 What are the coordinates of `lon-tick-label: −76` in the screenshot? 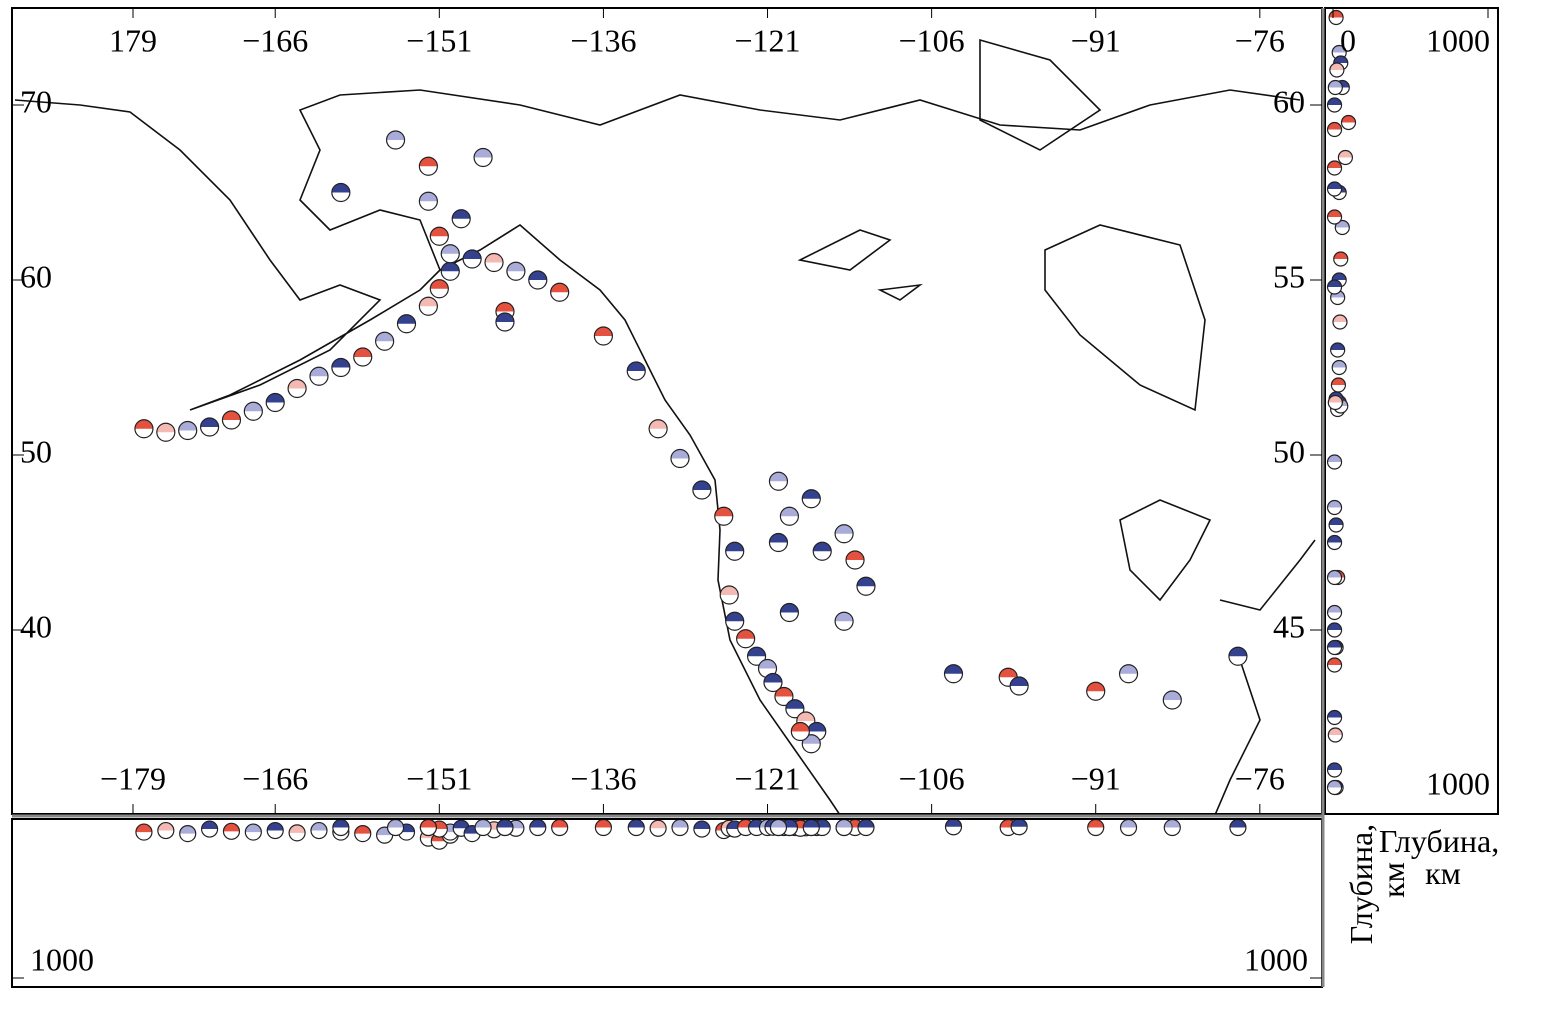 It's located at (1260, 40).